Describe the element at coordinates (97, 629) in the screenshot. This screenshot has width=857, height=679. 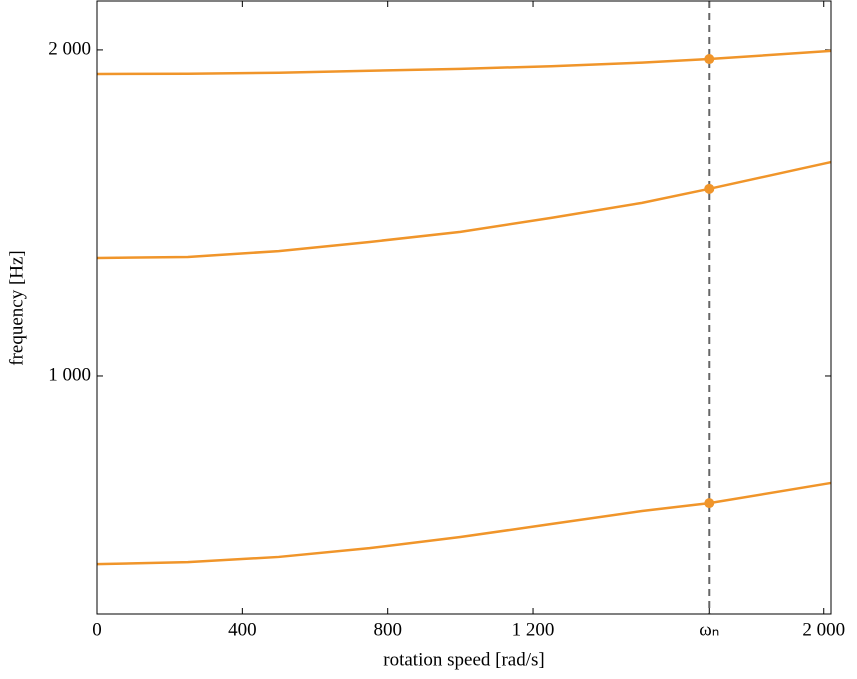
I see `x-tick-label: 0` at that location.